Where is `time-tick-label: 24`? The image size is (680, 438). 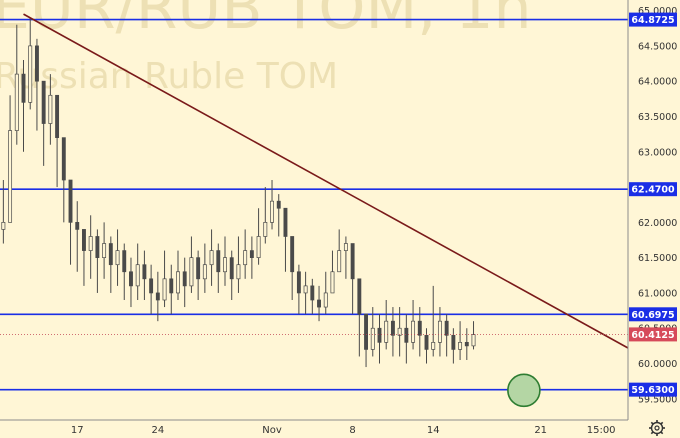 time-tick-label: 24 is located at coordinates (157, 430).